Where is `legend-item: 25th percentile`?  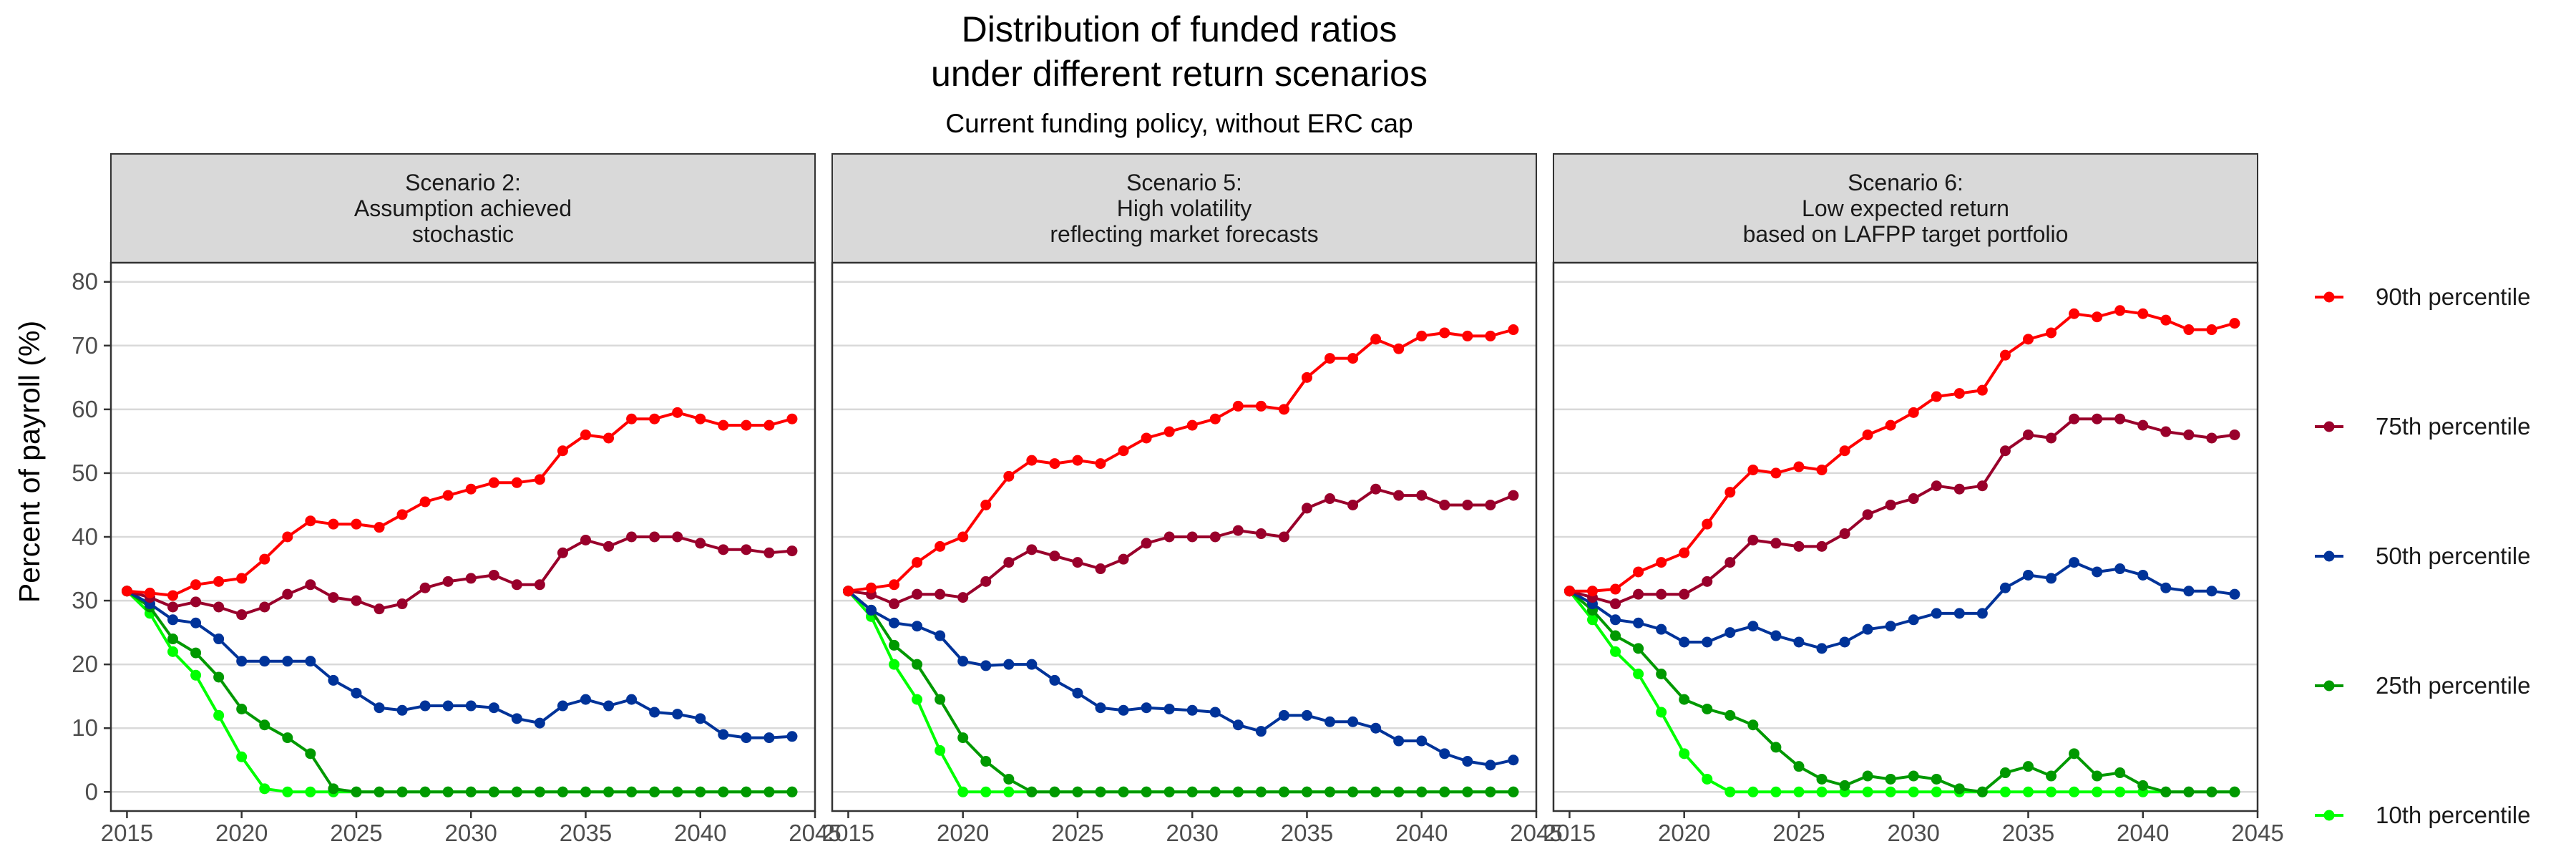
legend-item: 25th percentile is located at coordinates (2422, 685).